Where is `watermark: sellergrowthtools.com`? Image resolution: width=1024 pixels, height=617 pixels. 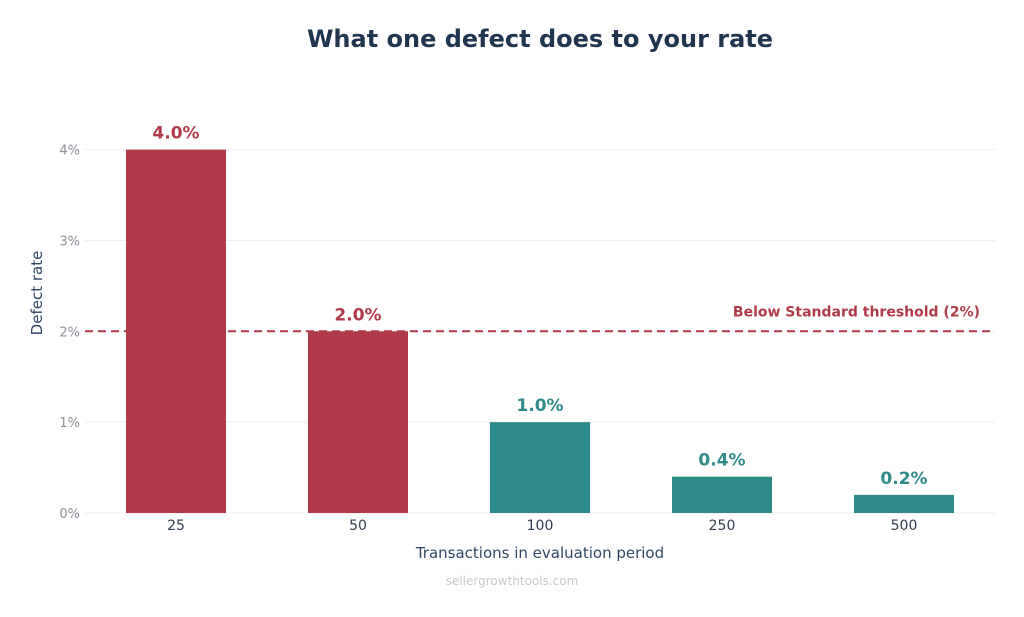
watermark: sellergrowthtools.com is located at coordinates (512, 581).